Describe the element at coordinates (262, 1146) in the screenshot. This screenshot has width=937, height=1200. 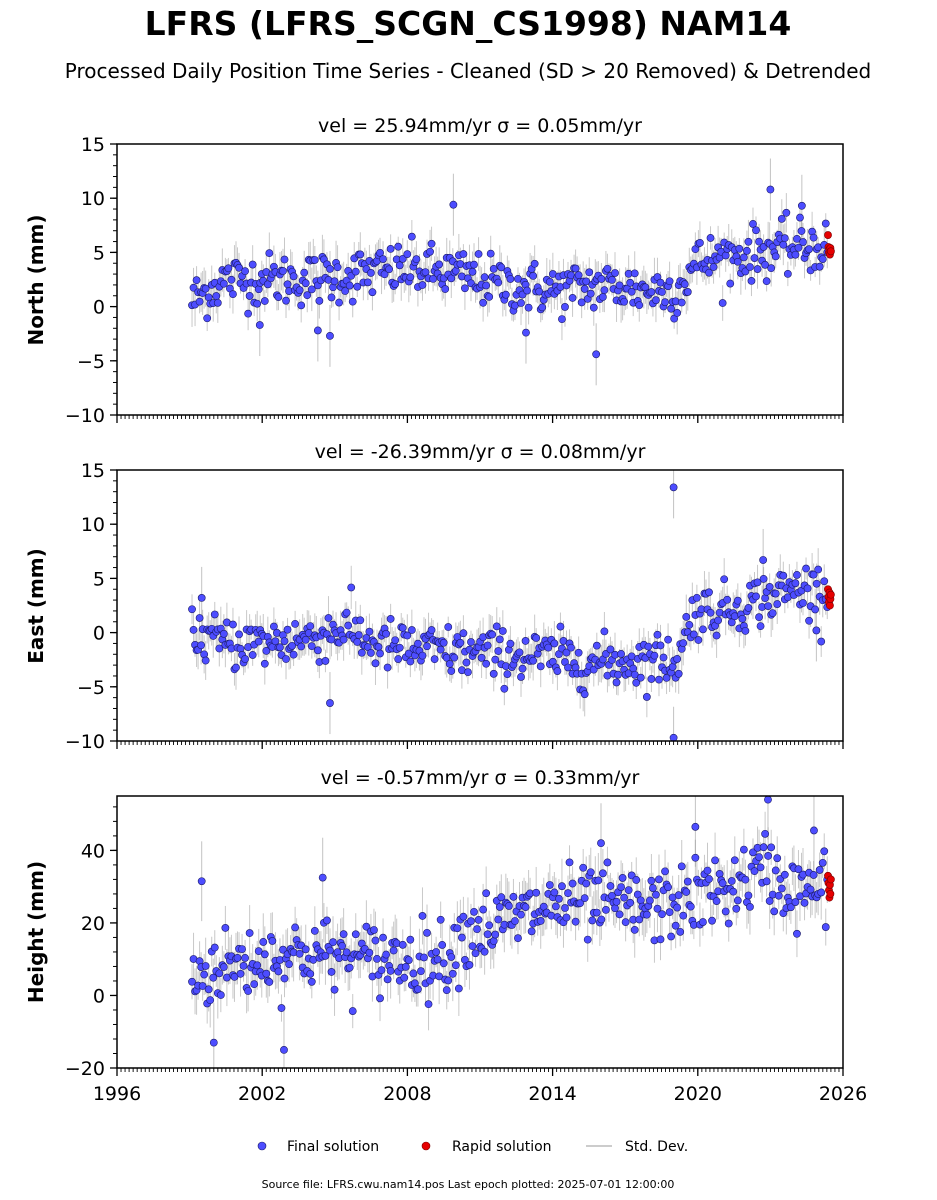
I see `legend-final-marker` at that location.